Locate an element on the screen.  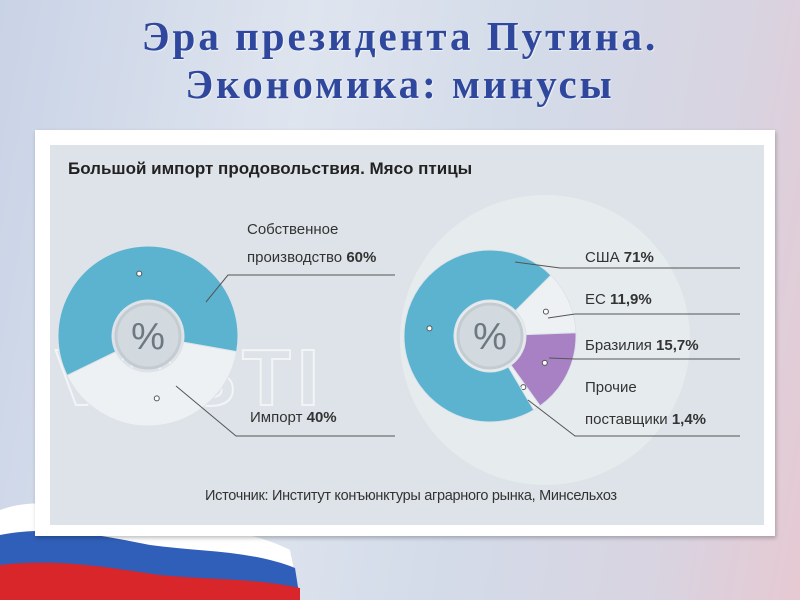
label-eu-name: ЕС is located at coordinates (595, 299).